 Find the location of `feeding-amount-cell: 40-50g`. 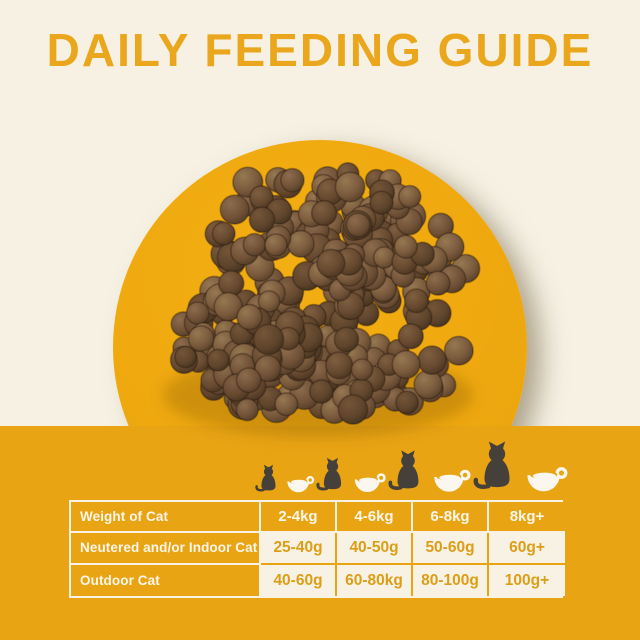

feeding-amount-cell: 40-50g is located at coordinates (375, 549).